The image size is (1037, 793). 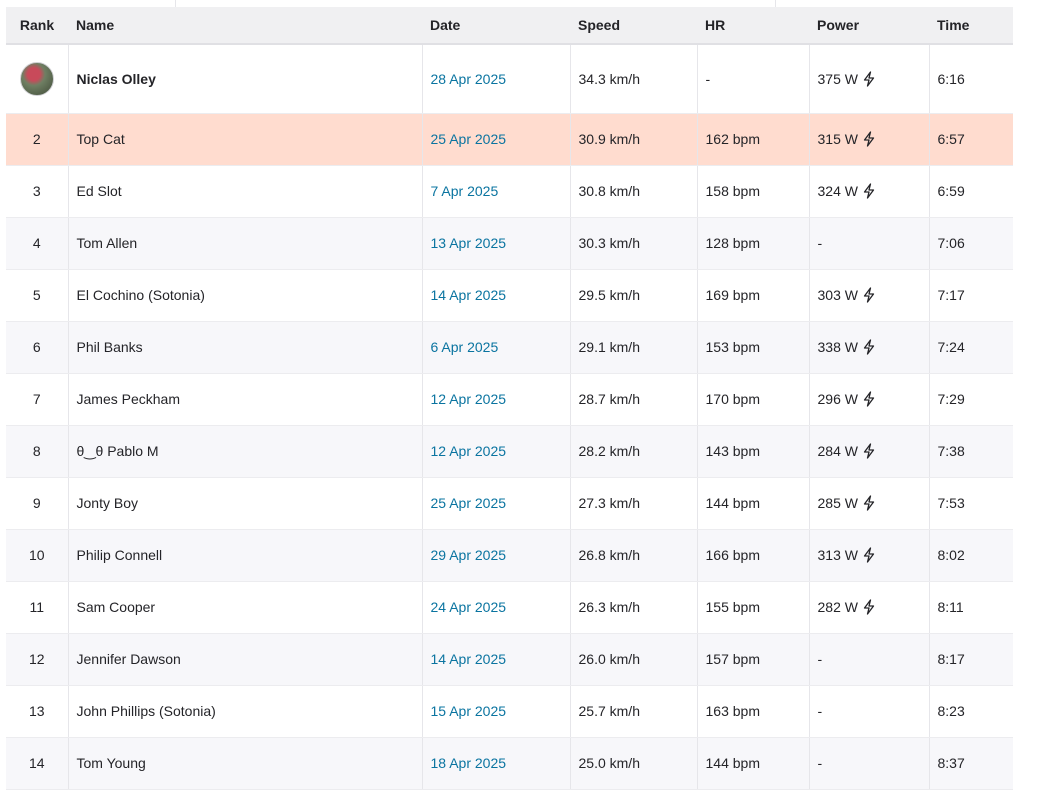 I want to click on rank-cell: 7, so click(x=37, y=399).